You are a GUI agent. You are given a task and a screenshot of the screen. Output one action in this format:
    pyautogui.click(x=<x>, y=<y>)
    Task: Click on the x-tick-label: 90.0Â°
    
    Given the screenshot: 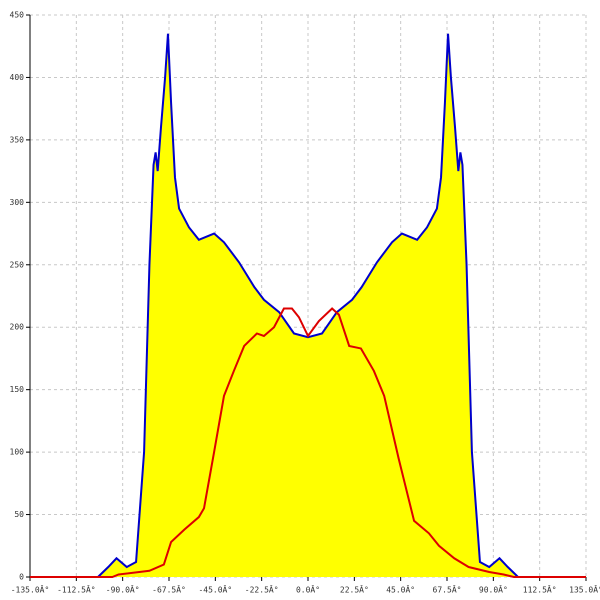 What is the action you would take?
    pyautogui.click(x=493, y=589)
    